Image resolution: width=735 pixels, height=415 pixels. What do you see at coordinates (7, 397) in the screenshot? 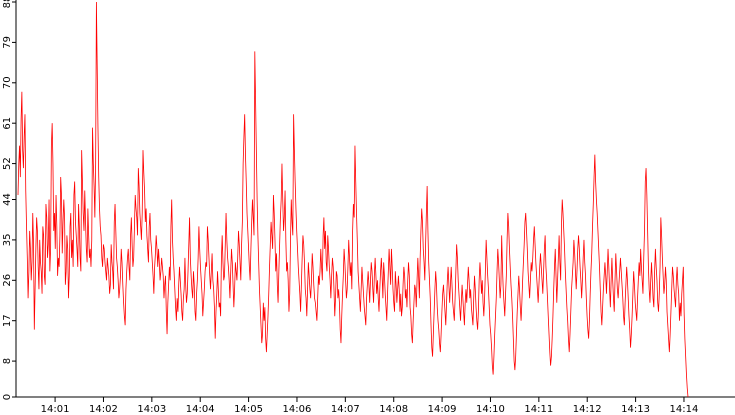
I see `y-tick-label: 0` at bounding box center [7, 397].